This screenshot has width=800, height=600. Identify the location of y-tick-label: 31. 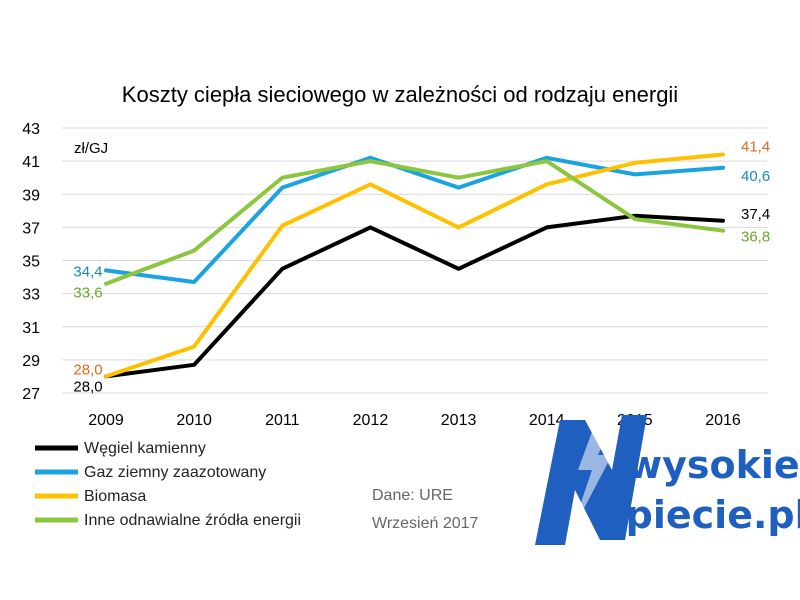
(31, 328).